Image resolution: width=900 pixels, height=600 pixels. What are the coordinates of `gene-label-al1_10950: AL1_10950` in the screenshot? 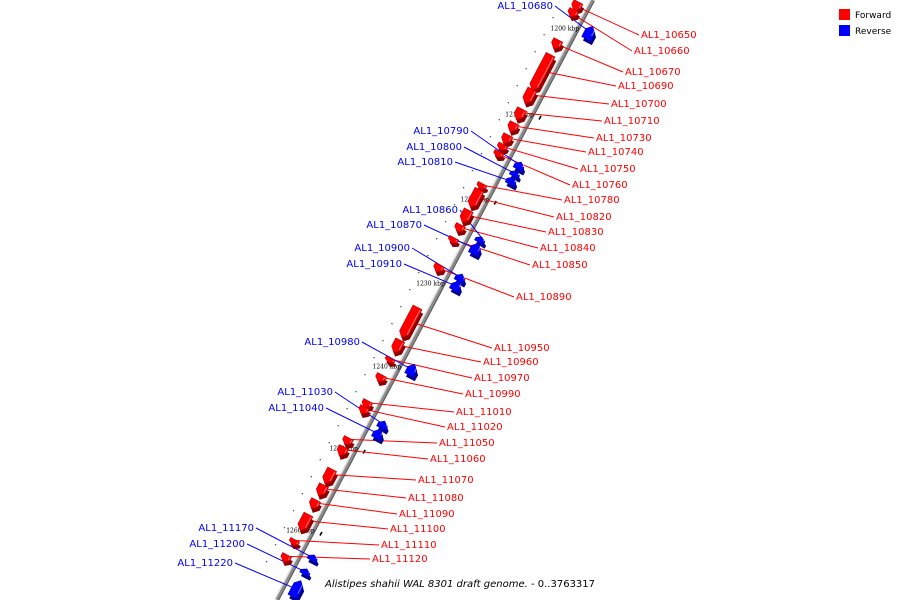 It's located at (522, 348).